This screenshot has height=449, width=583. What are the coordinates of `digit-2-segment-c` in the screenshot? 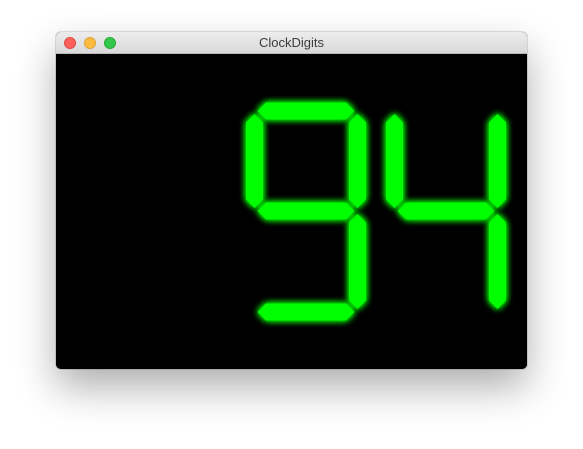 It's located at (497, 261).